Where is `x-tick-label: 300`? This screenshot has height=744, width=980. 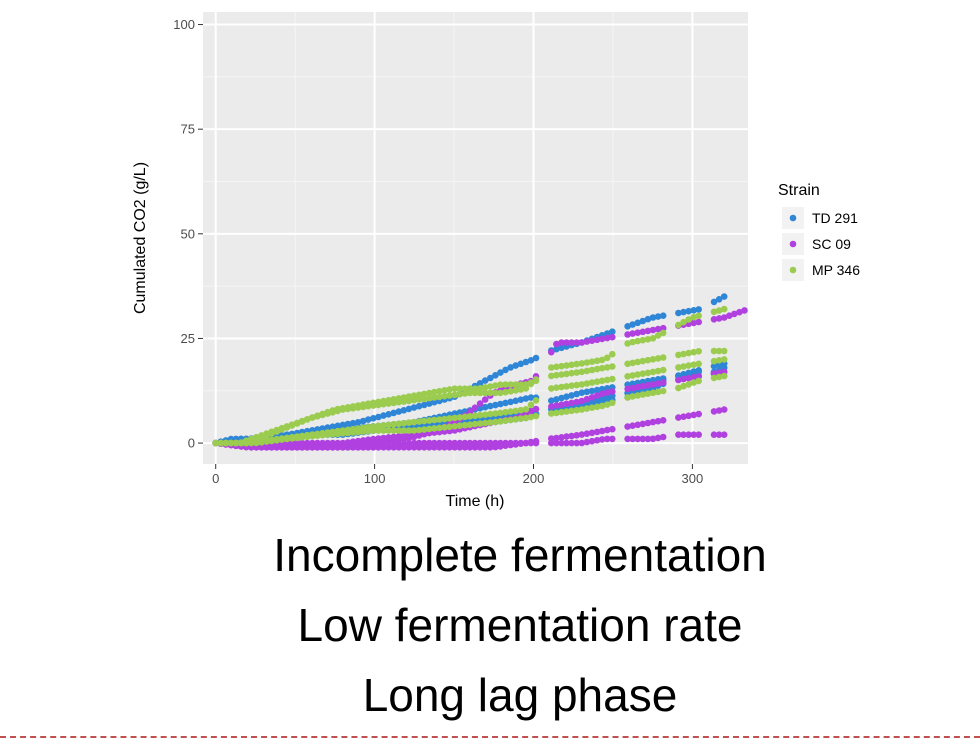 x-tick-label: 300 is located at coordinates (693, 478).